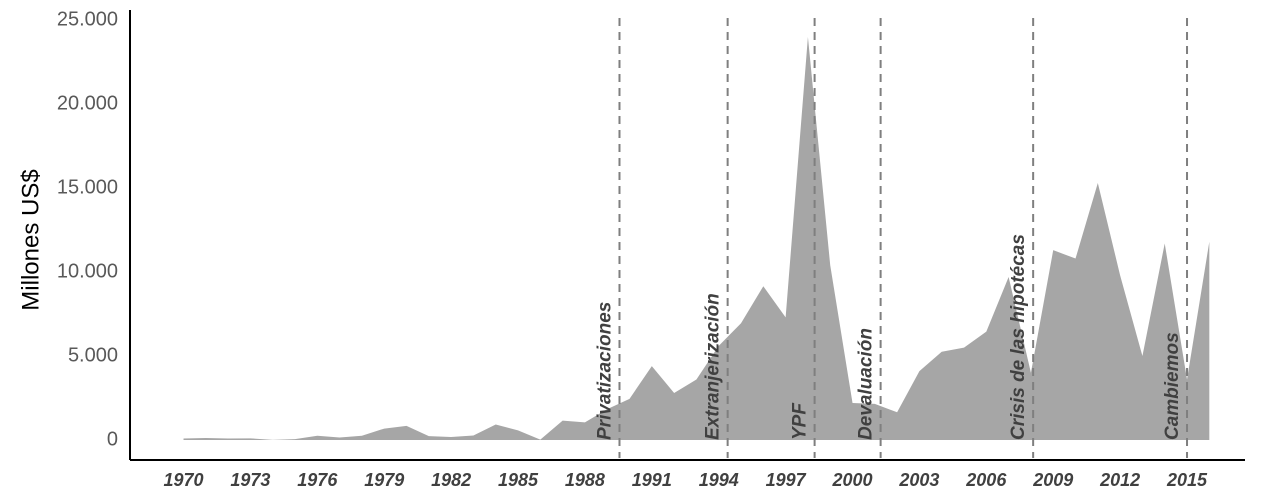 The image size is (1264, 495). I want to click on y-tick-label: 15.000, so click(87, 187).